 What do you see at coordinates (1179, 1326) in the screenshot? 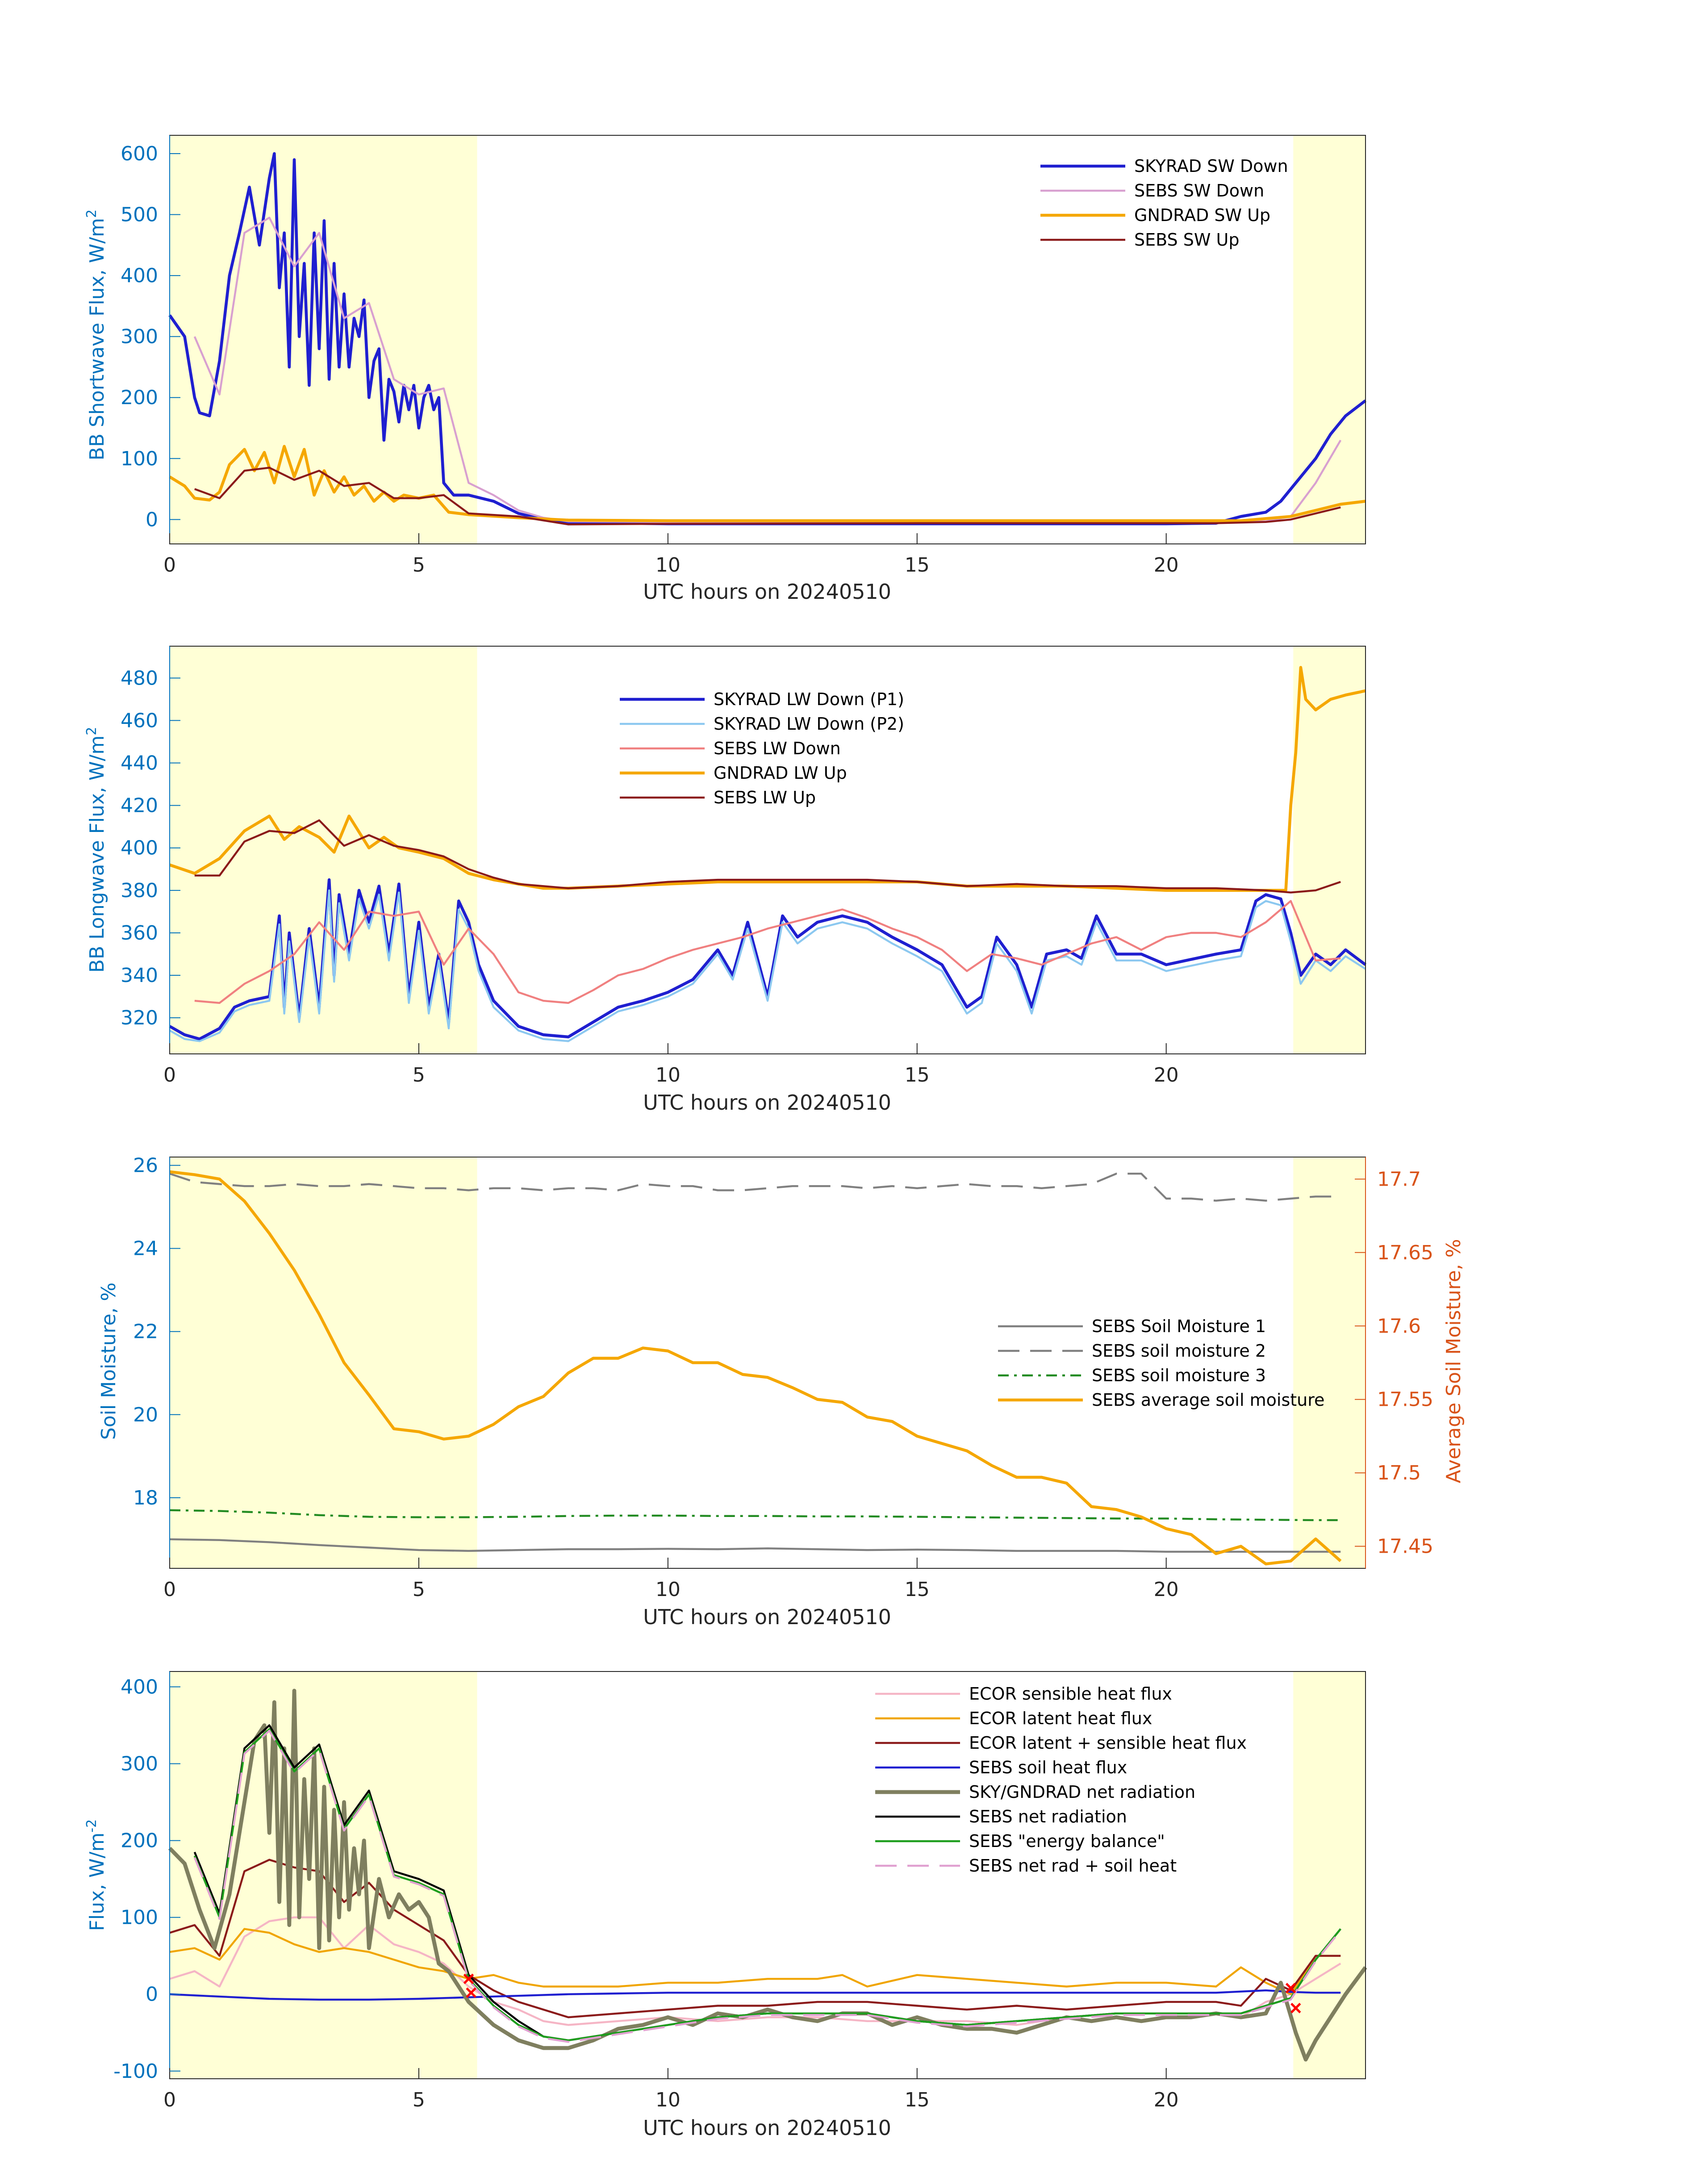
I see `legend-label-0: SEBS Soil Moisture 1` at bounding box center [1179, 1326].